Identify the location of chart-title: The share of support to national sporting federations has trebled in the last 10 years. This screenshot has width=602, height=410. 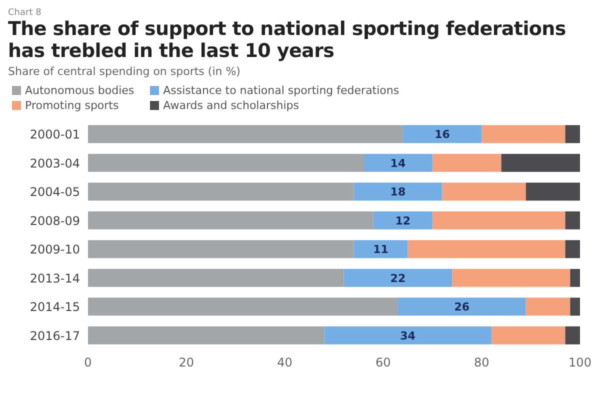
(287, 40).